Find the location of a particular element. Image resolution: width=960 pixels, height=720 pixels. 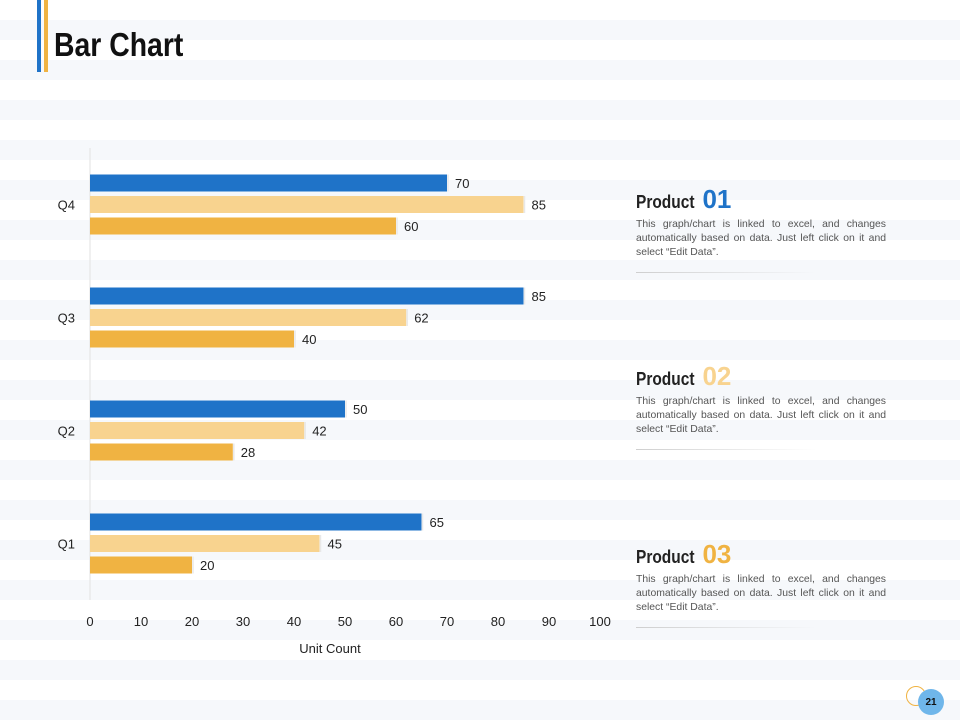

x-tick-label: 10 is located at coordinates (141, 621).